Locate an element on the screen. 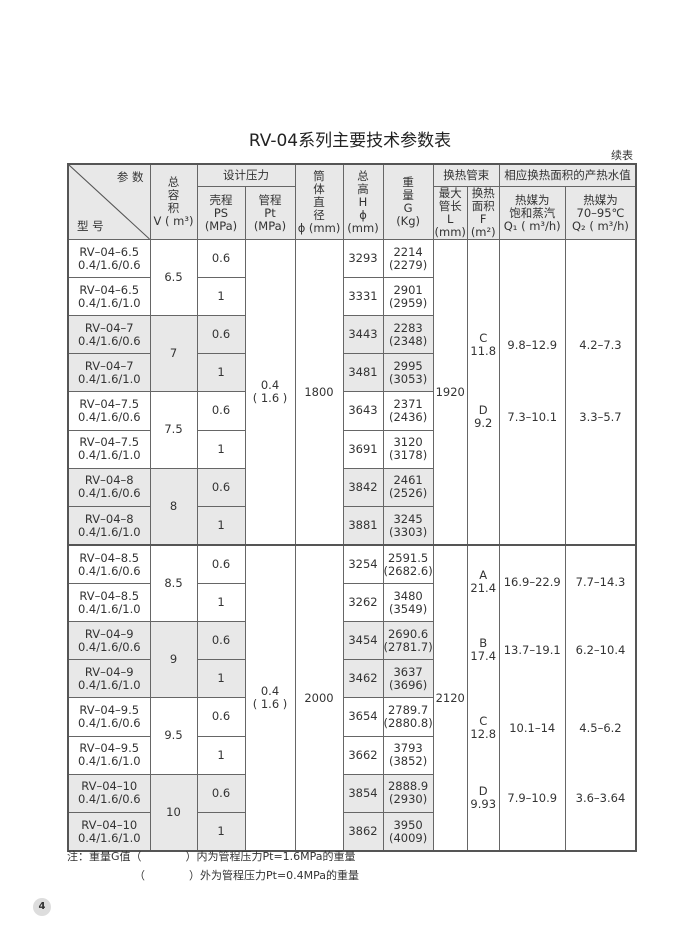  line: D is located at coordinates (483, 410).